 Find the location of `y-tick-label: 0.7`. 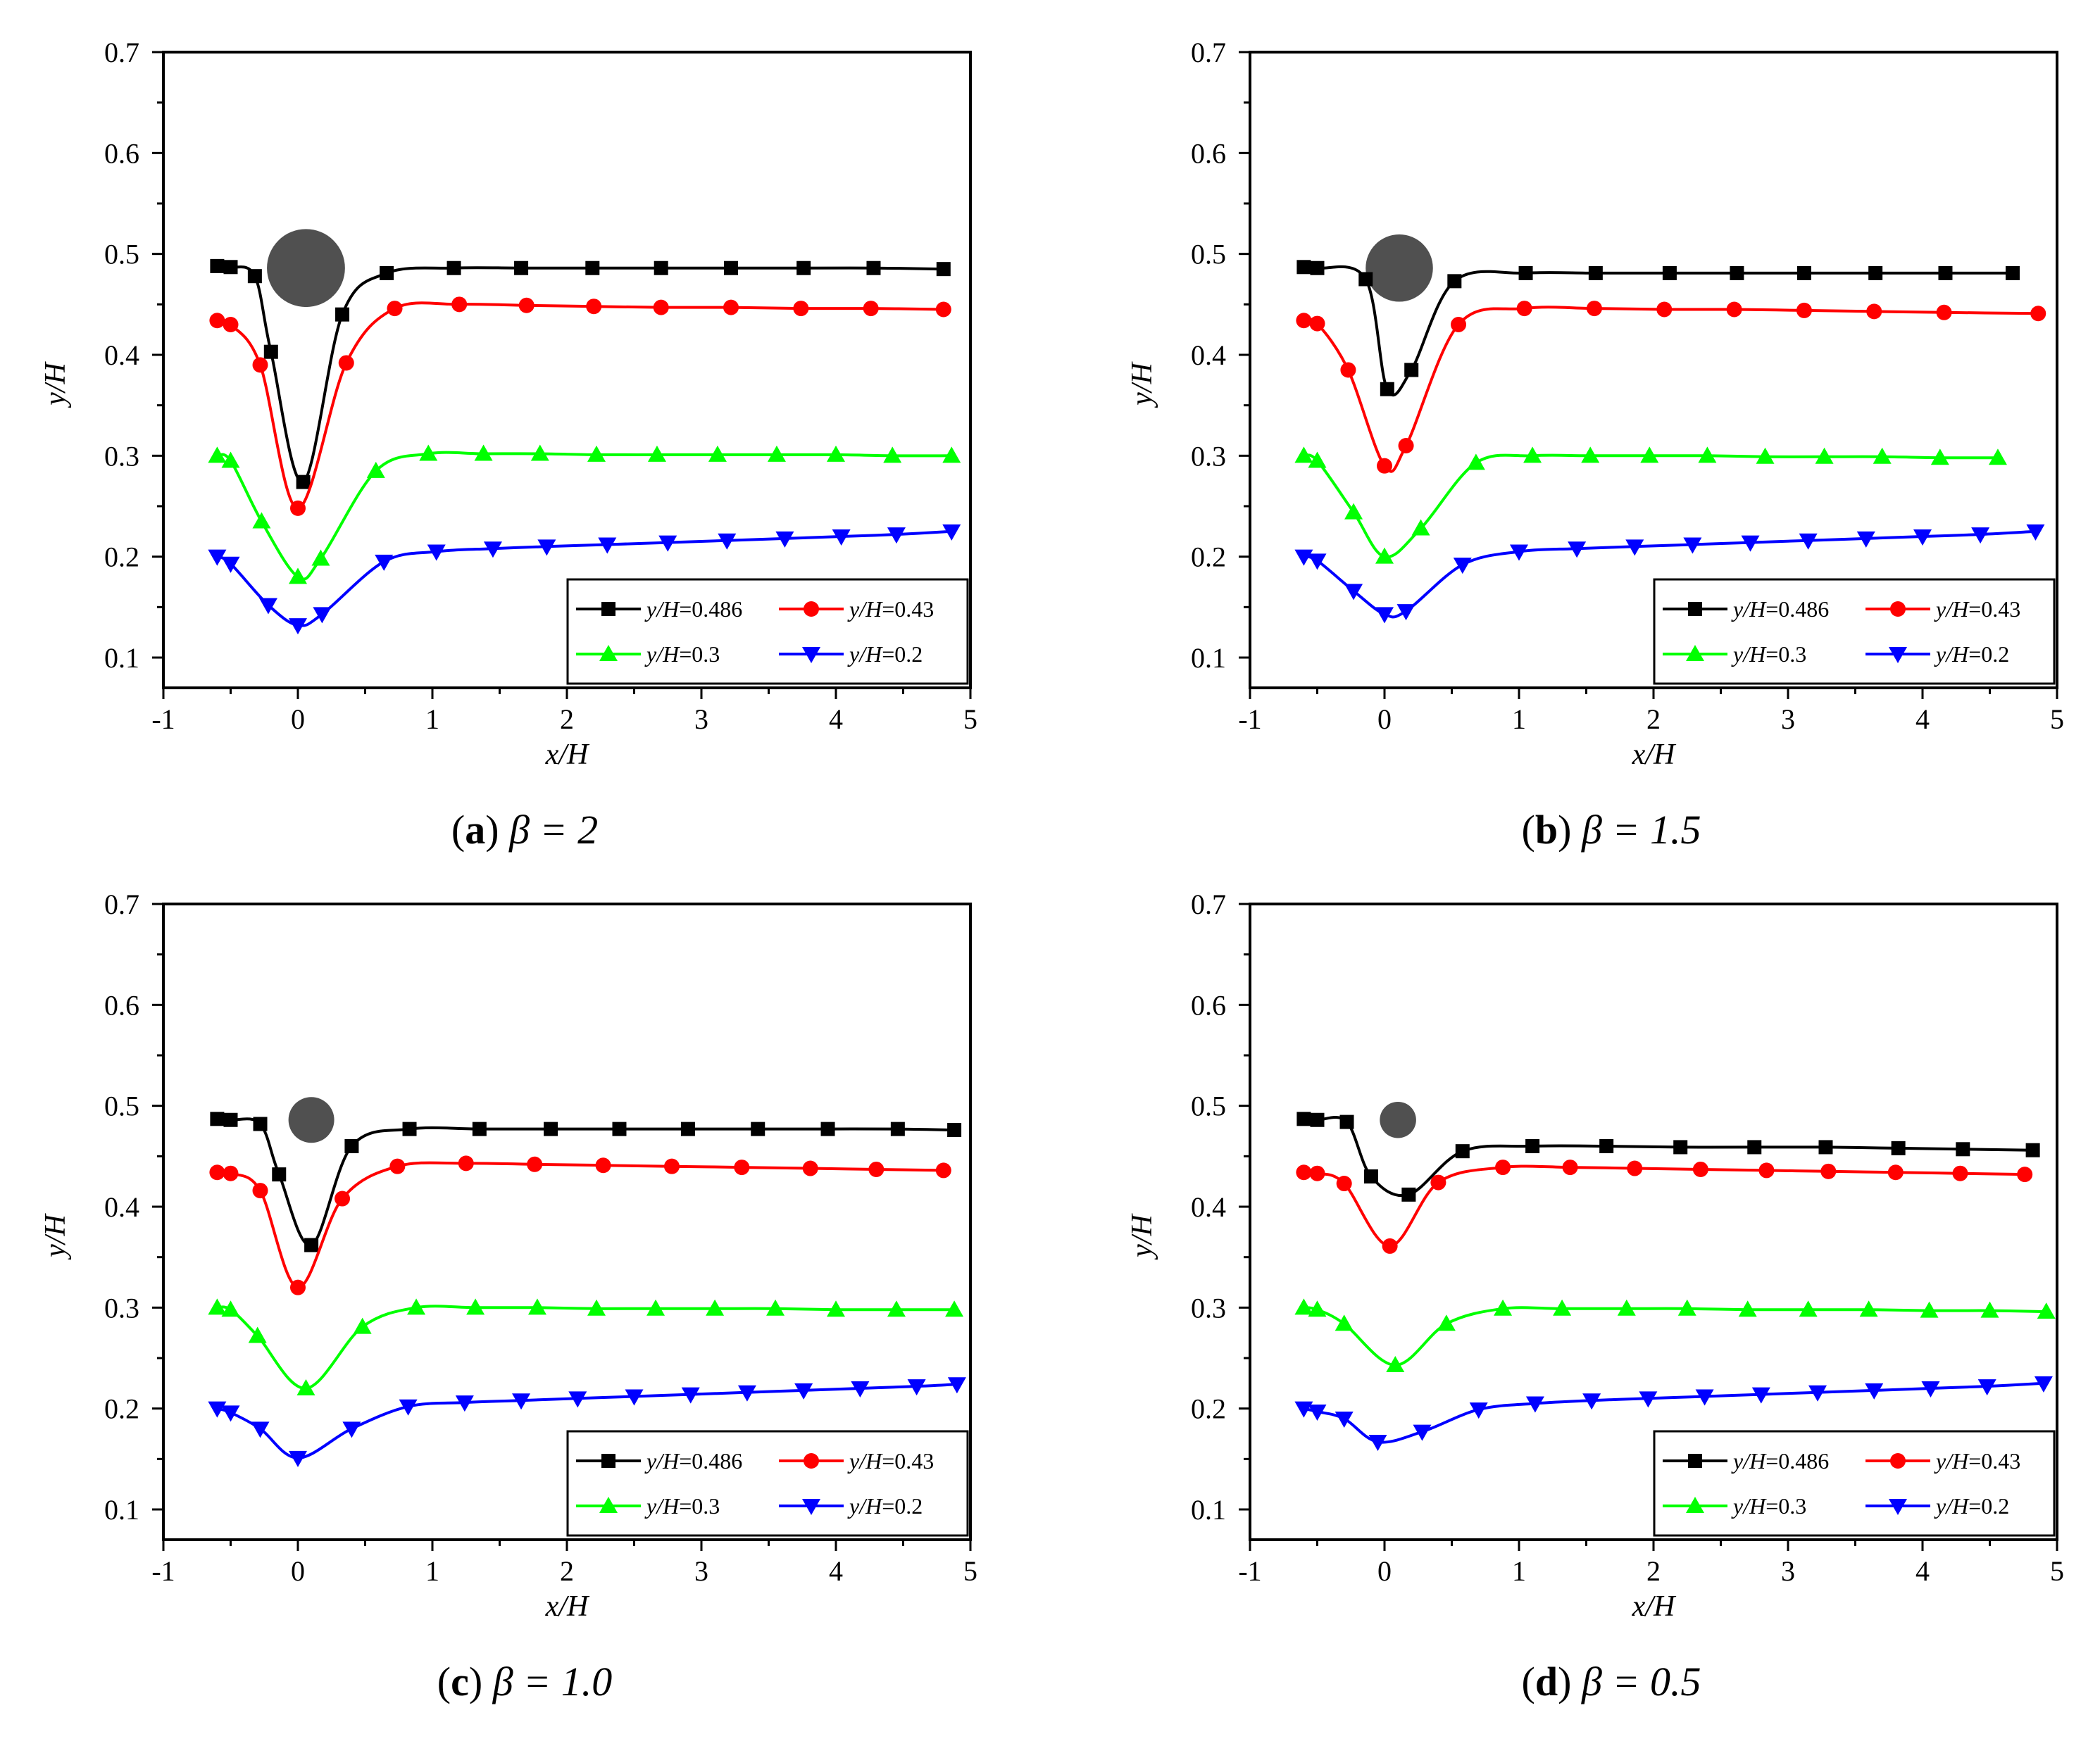

y-tick-label: 0.7 is located at coordinates (121, 52).